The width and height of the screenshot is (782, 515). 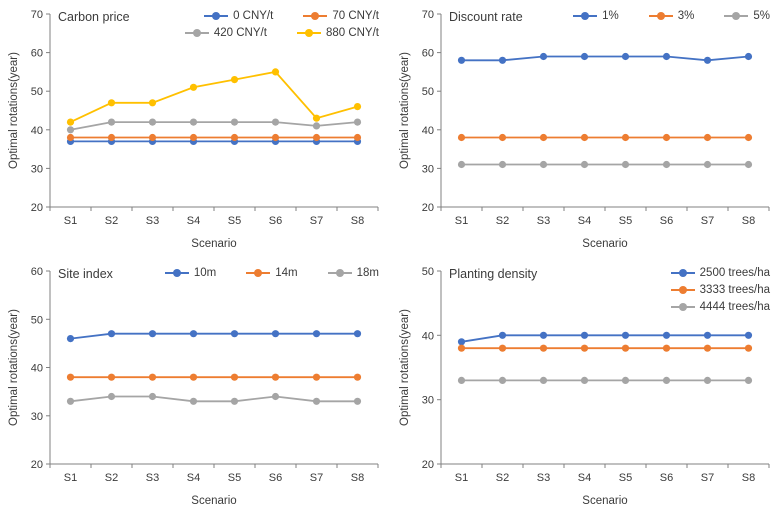 What do you see at coordinates (37, 272) in the screenshot?
I see `y-tick-label: 60` at bounding box center [37, 272].